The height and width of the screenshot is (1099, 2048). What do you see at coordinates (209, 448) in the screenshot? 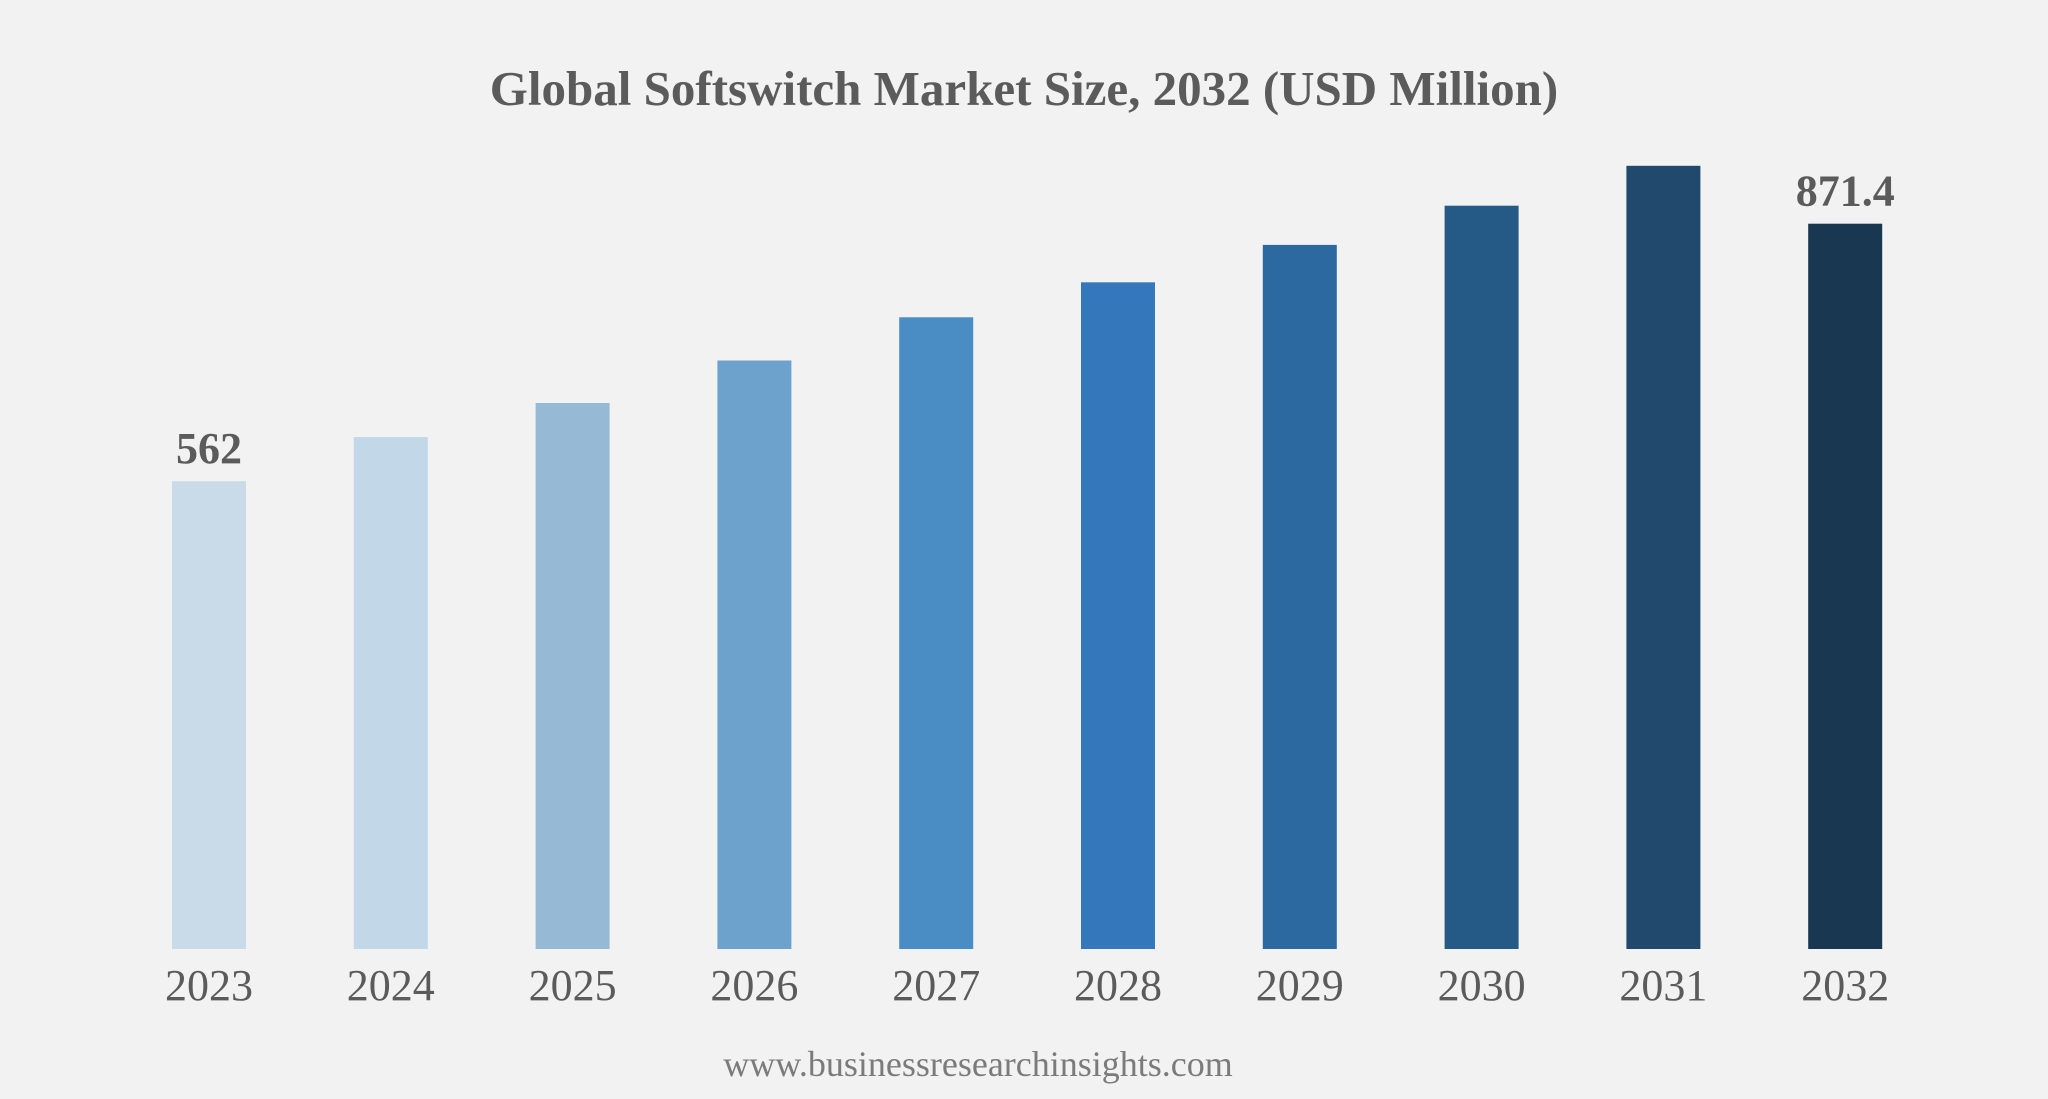
I see `data-label-2023: 562` at bounding box center [209, 448].